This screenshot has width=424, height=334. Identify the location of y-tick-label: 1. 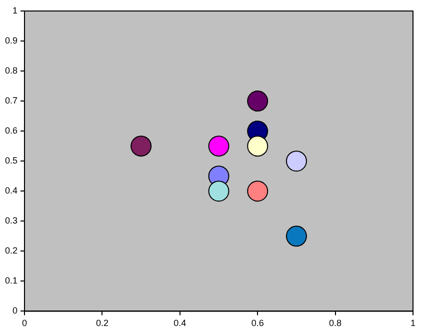
(15, 10).